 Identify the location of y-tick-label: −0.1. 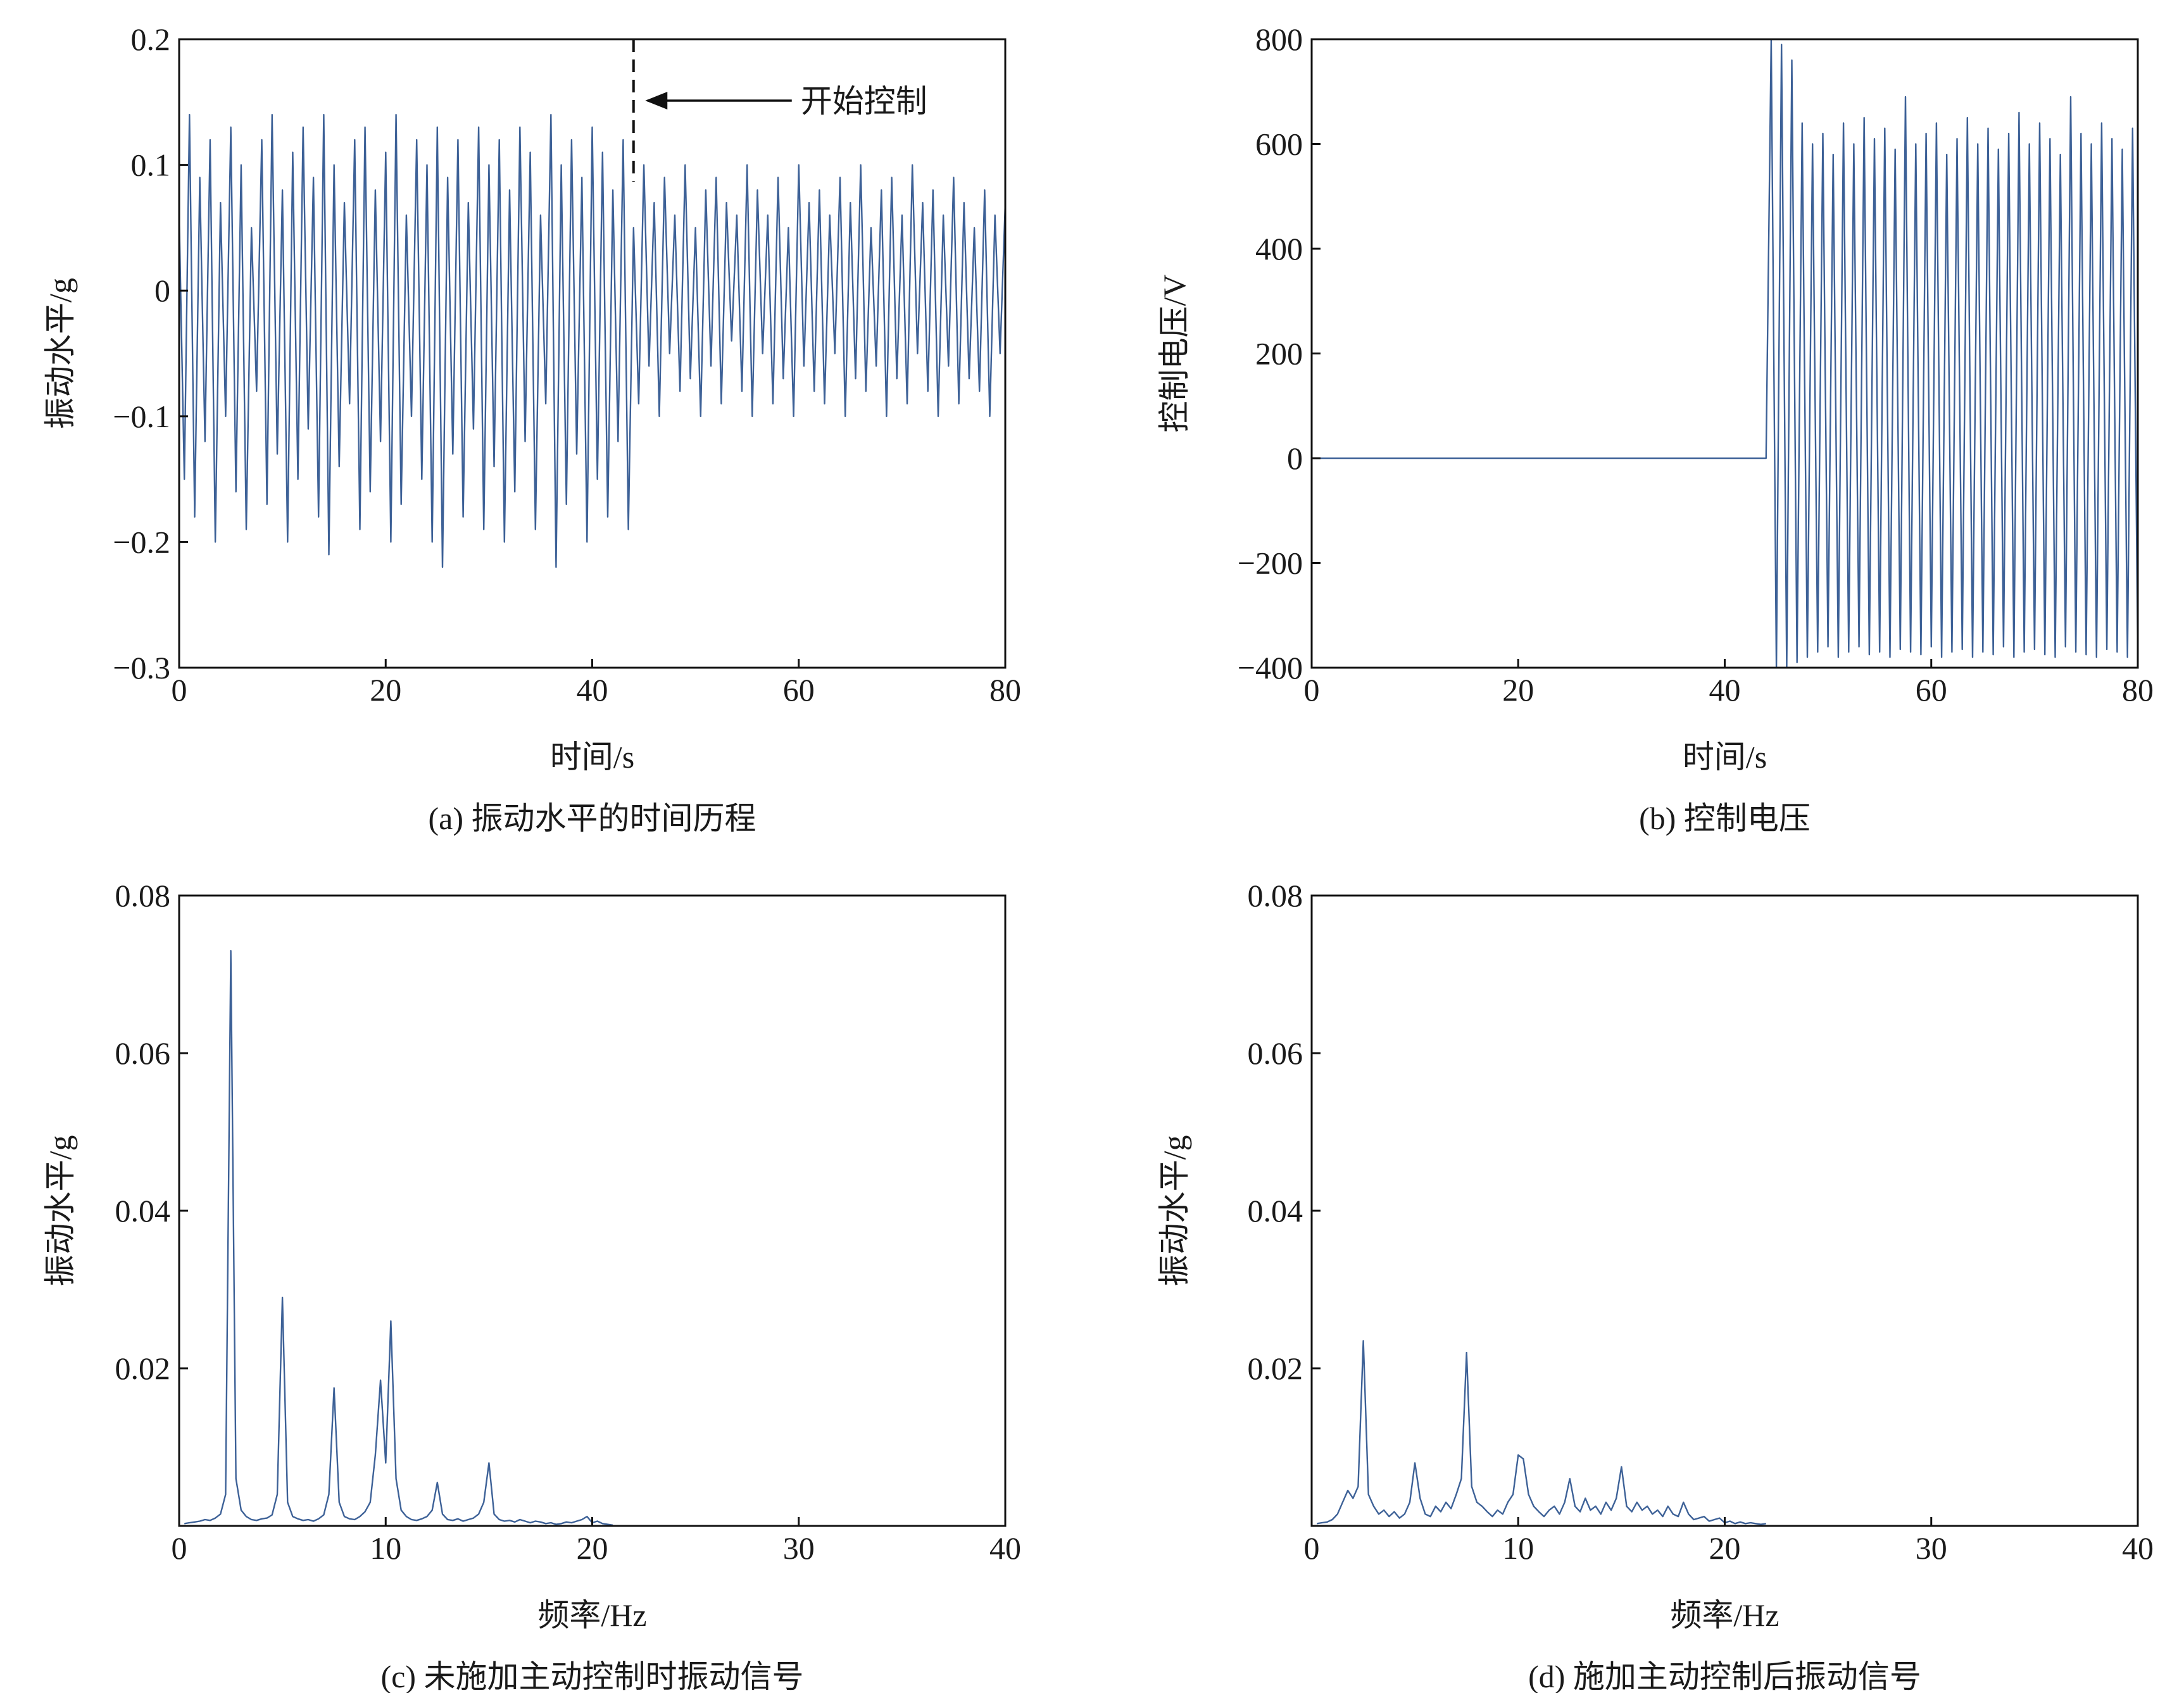
(141, 416).